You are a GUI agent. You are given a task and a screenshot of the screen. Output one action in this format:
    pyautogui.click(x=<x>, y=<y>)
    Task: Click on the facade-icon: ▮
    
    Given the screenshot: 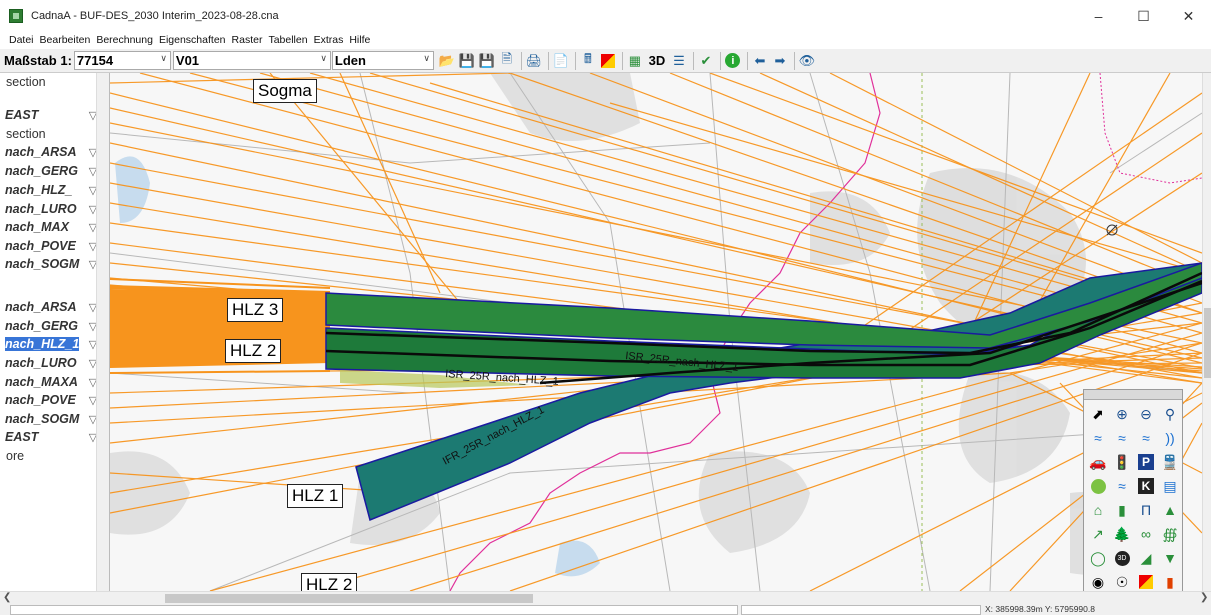 What is the action you would take?
    pyautogui.click(x=1170, y=581)
    